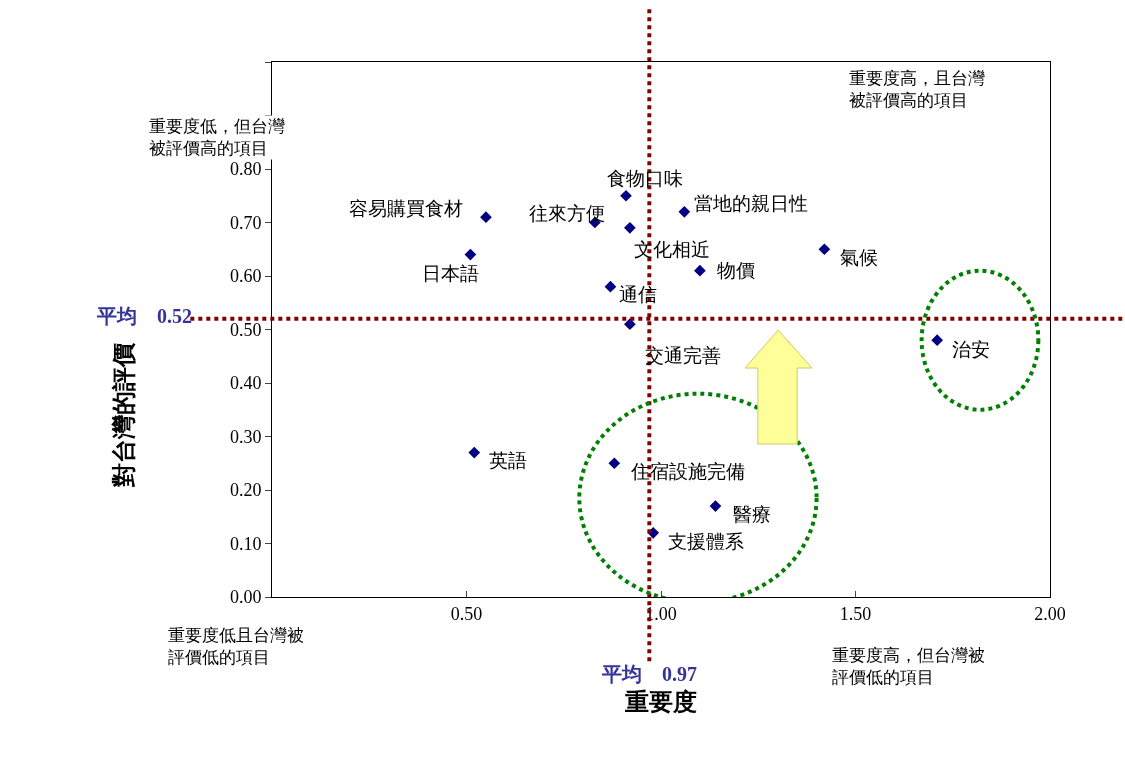  What do you see at coordinates (660, 701) in the screenshot?
I see `x-axis-title: 重要度` at bounding box center [660, 701].